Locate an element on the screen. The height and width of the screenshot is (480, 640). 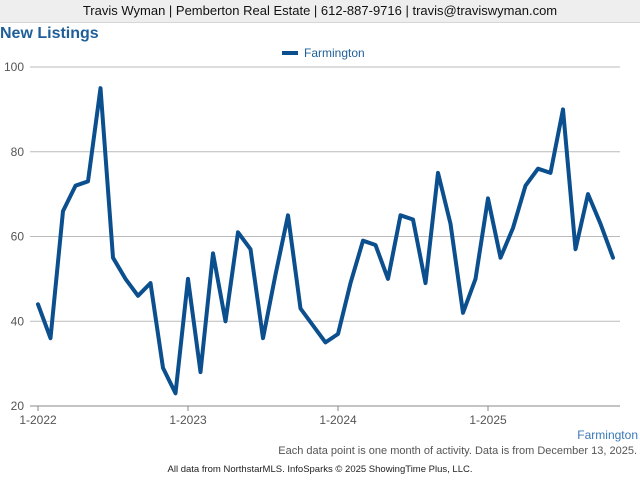
chart-title: New Listings is located at coordinates (49, 33).